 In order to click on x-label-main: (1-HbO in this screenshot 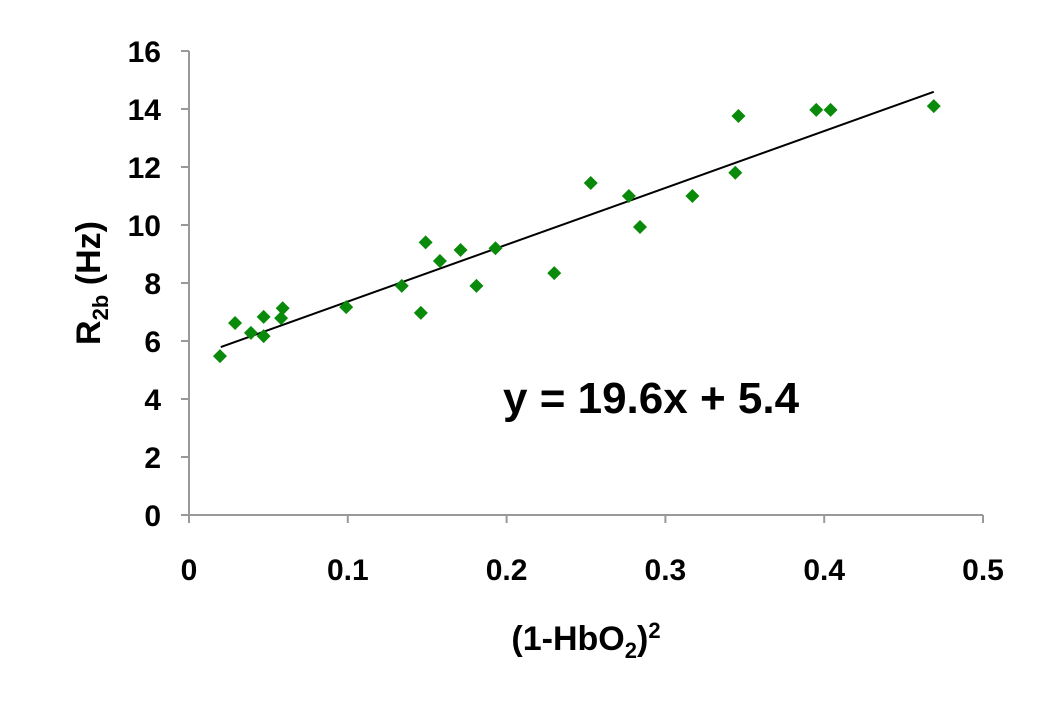, I will do `click(567, 639)`.